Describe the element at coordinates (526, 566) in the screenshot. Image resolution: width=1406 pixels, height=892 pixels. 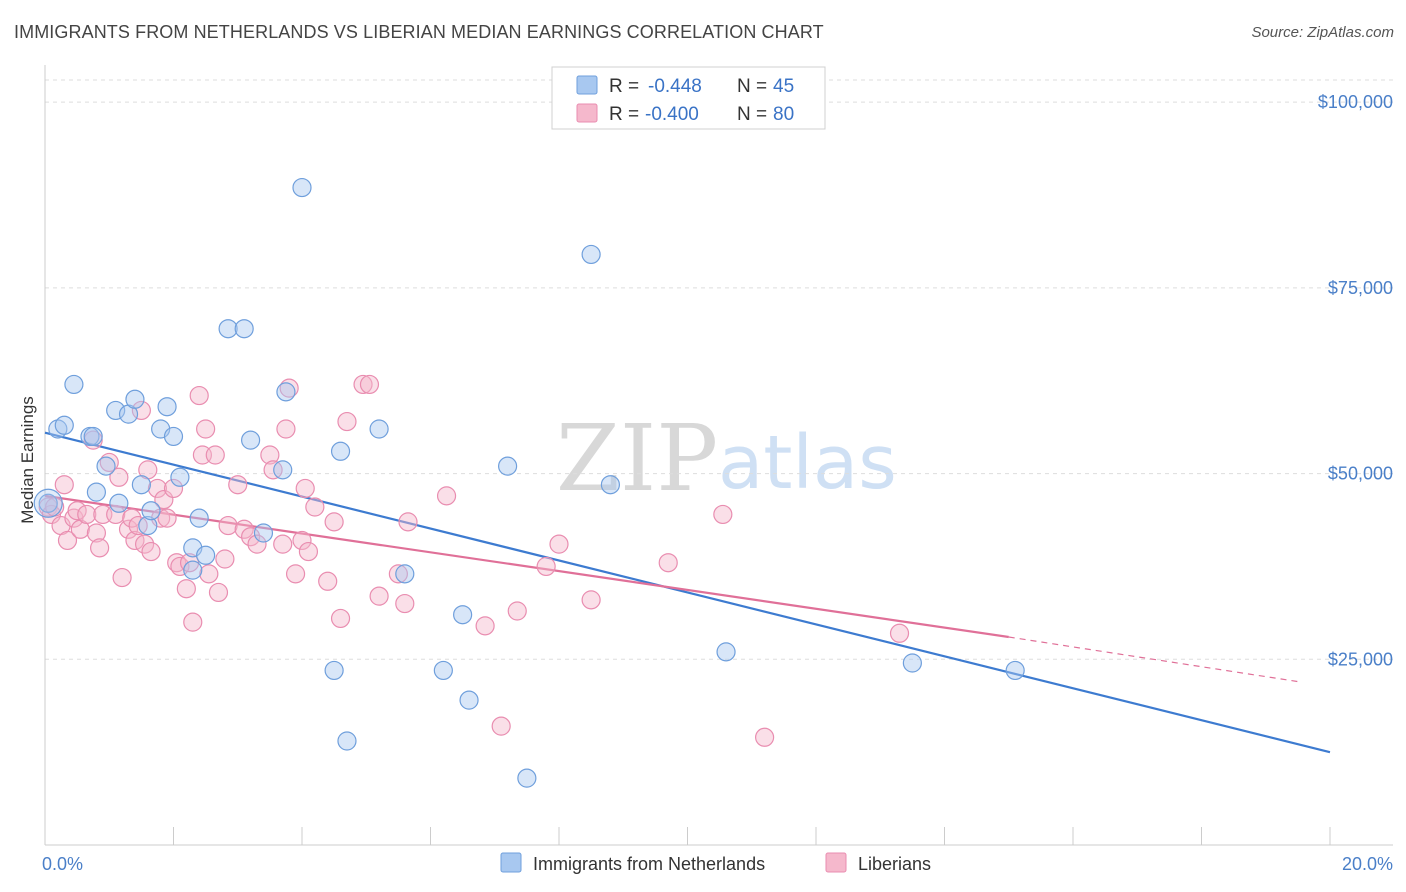
I see `trend-line-liberians` at that location.